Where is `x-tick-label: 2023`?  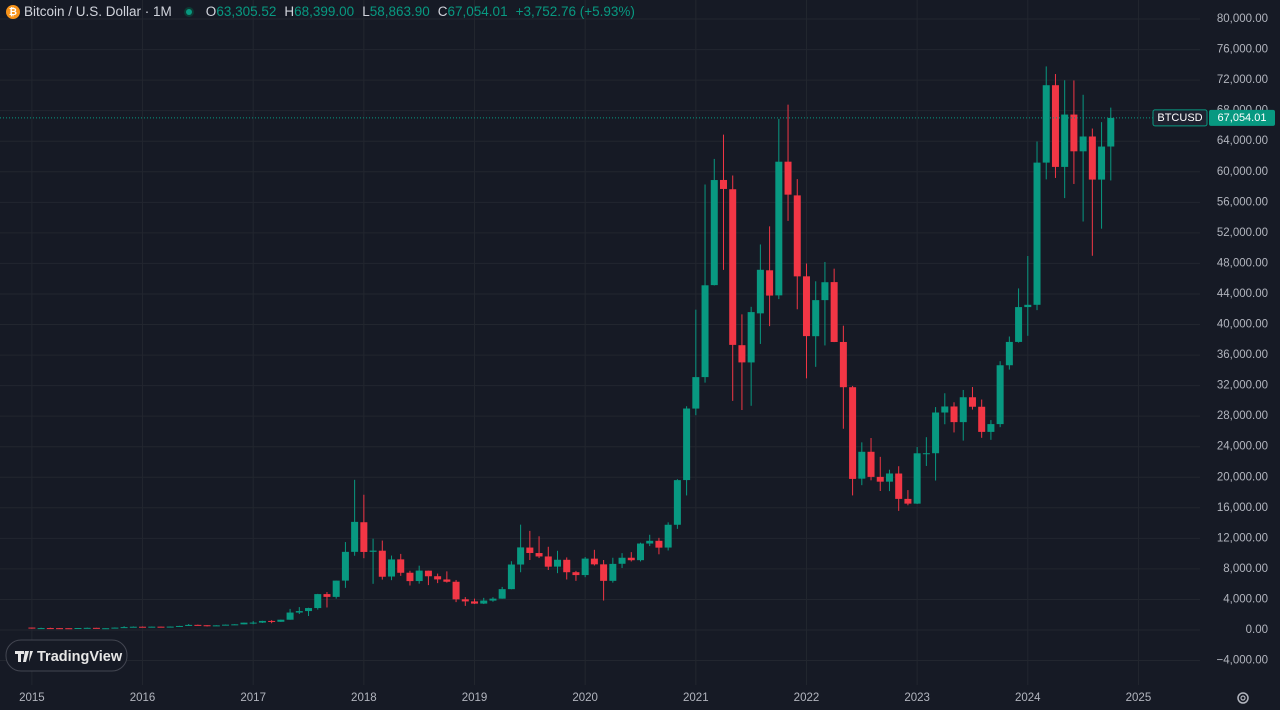
x-tick-label: 2023 is located at coordinates (917, 698).